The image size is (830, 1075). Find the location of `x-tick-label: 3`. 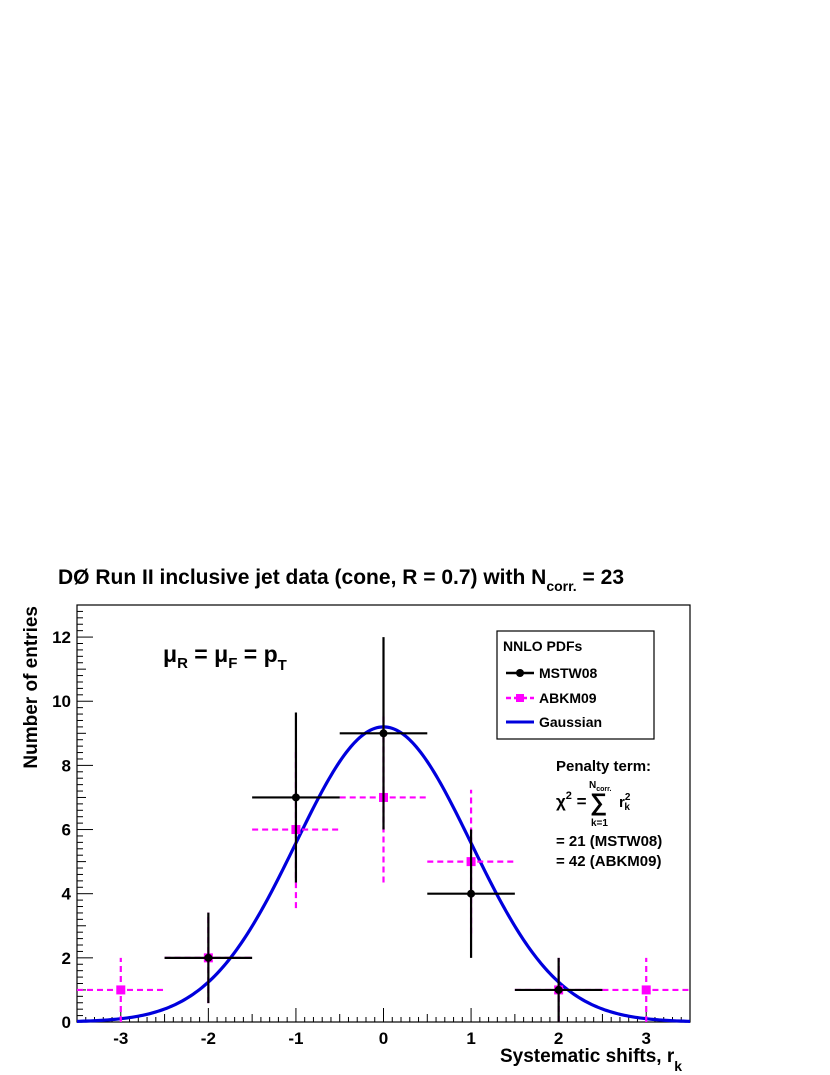

x-tick-label: 3 is located at coordinates (645, 1038).